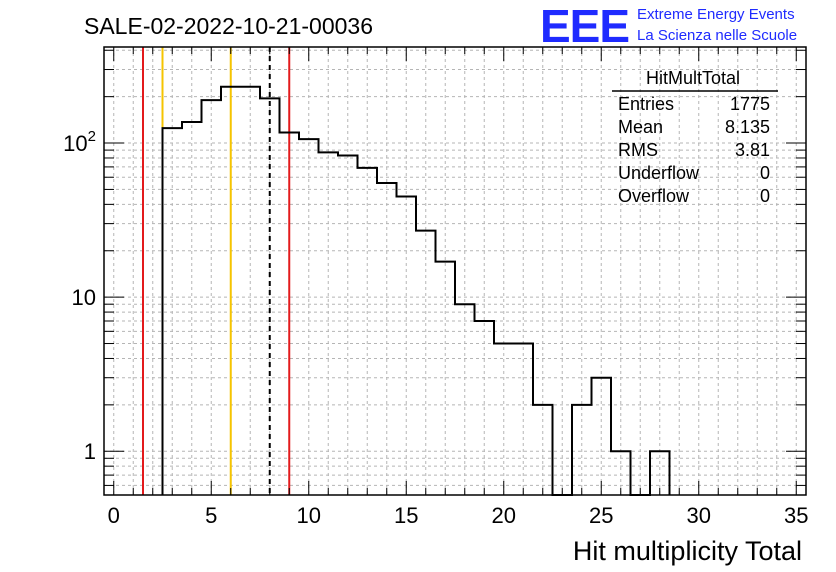  I want to click on stats-label: Mean, so click(640, 127).